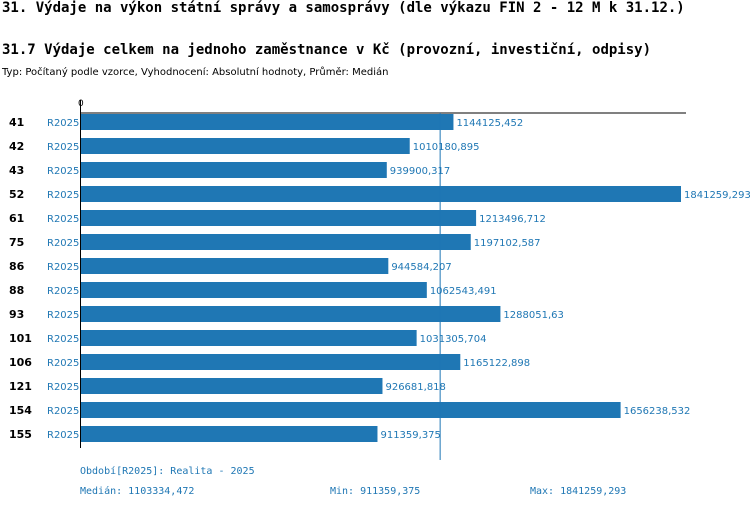 The height and width of the screenshot is (510, 750). What do you see at coordinates (16, 122) in the screenshot?
I see `category-label: 41` at bounding box center [16, 122].